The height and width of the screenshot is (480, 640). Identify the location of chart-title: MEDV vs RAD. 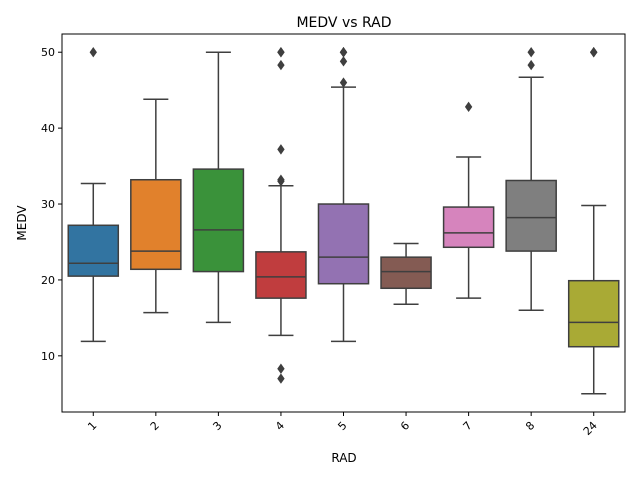
(343, 23).